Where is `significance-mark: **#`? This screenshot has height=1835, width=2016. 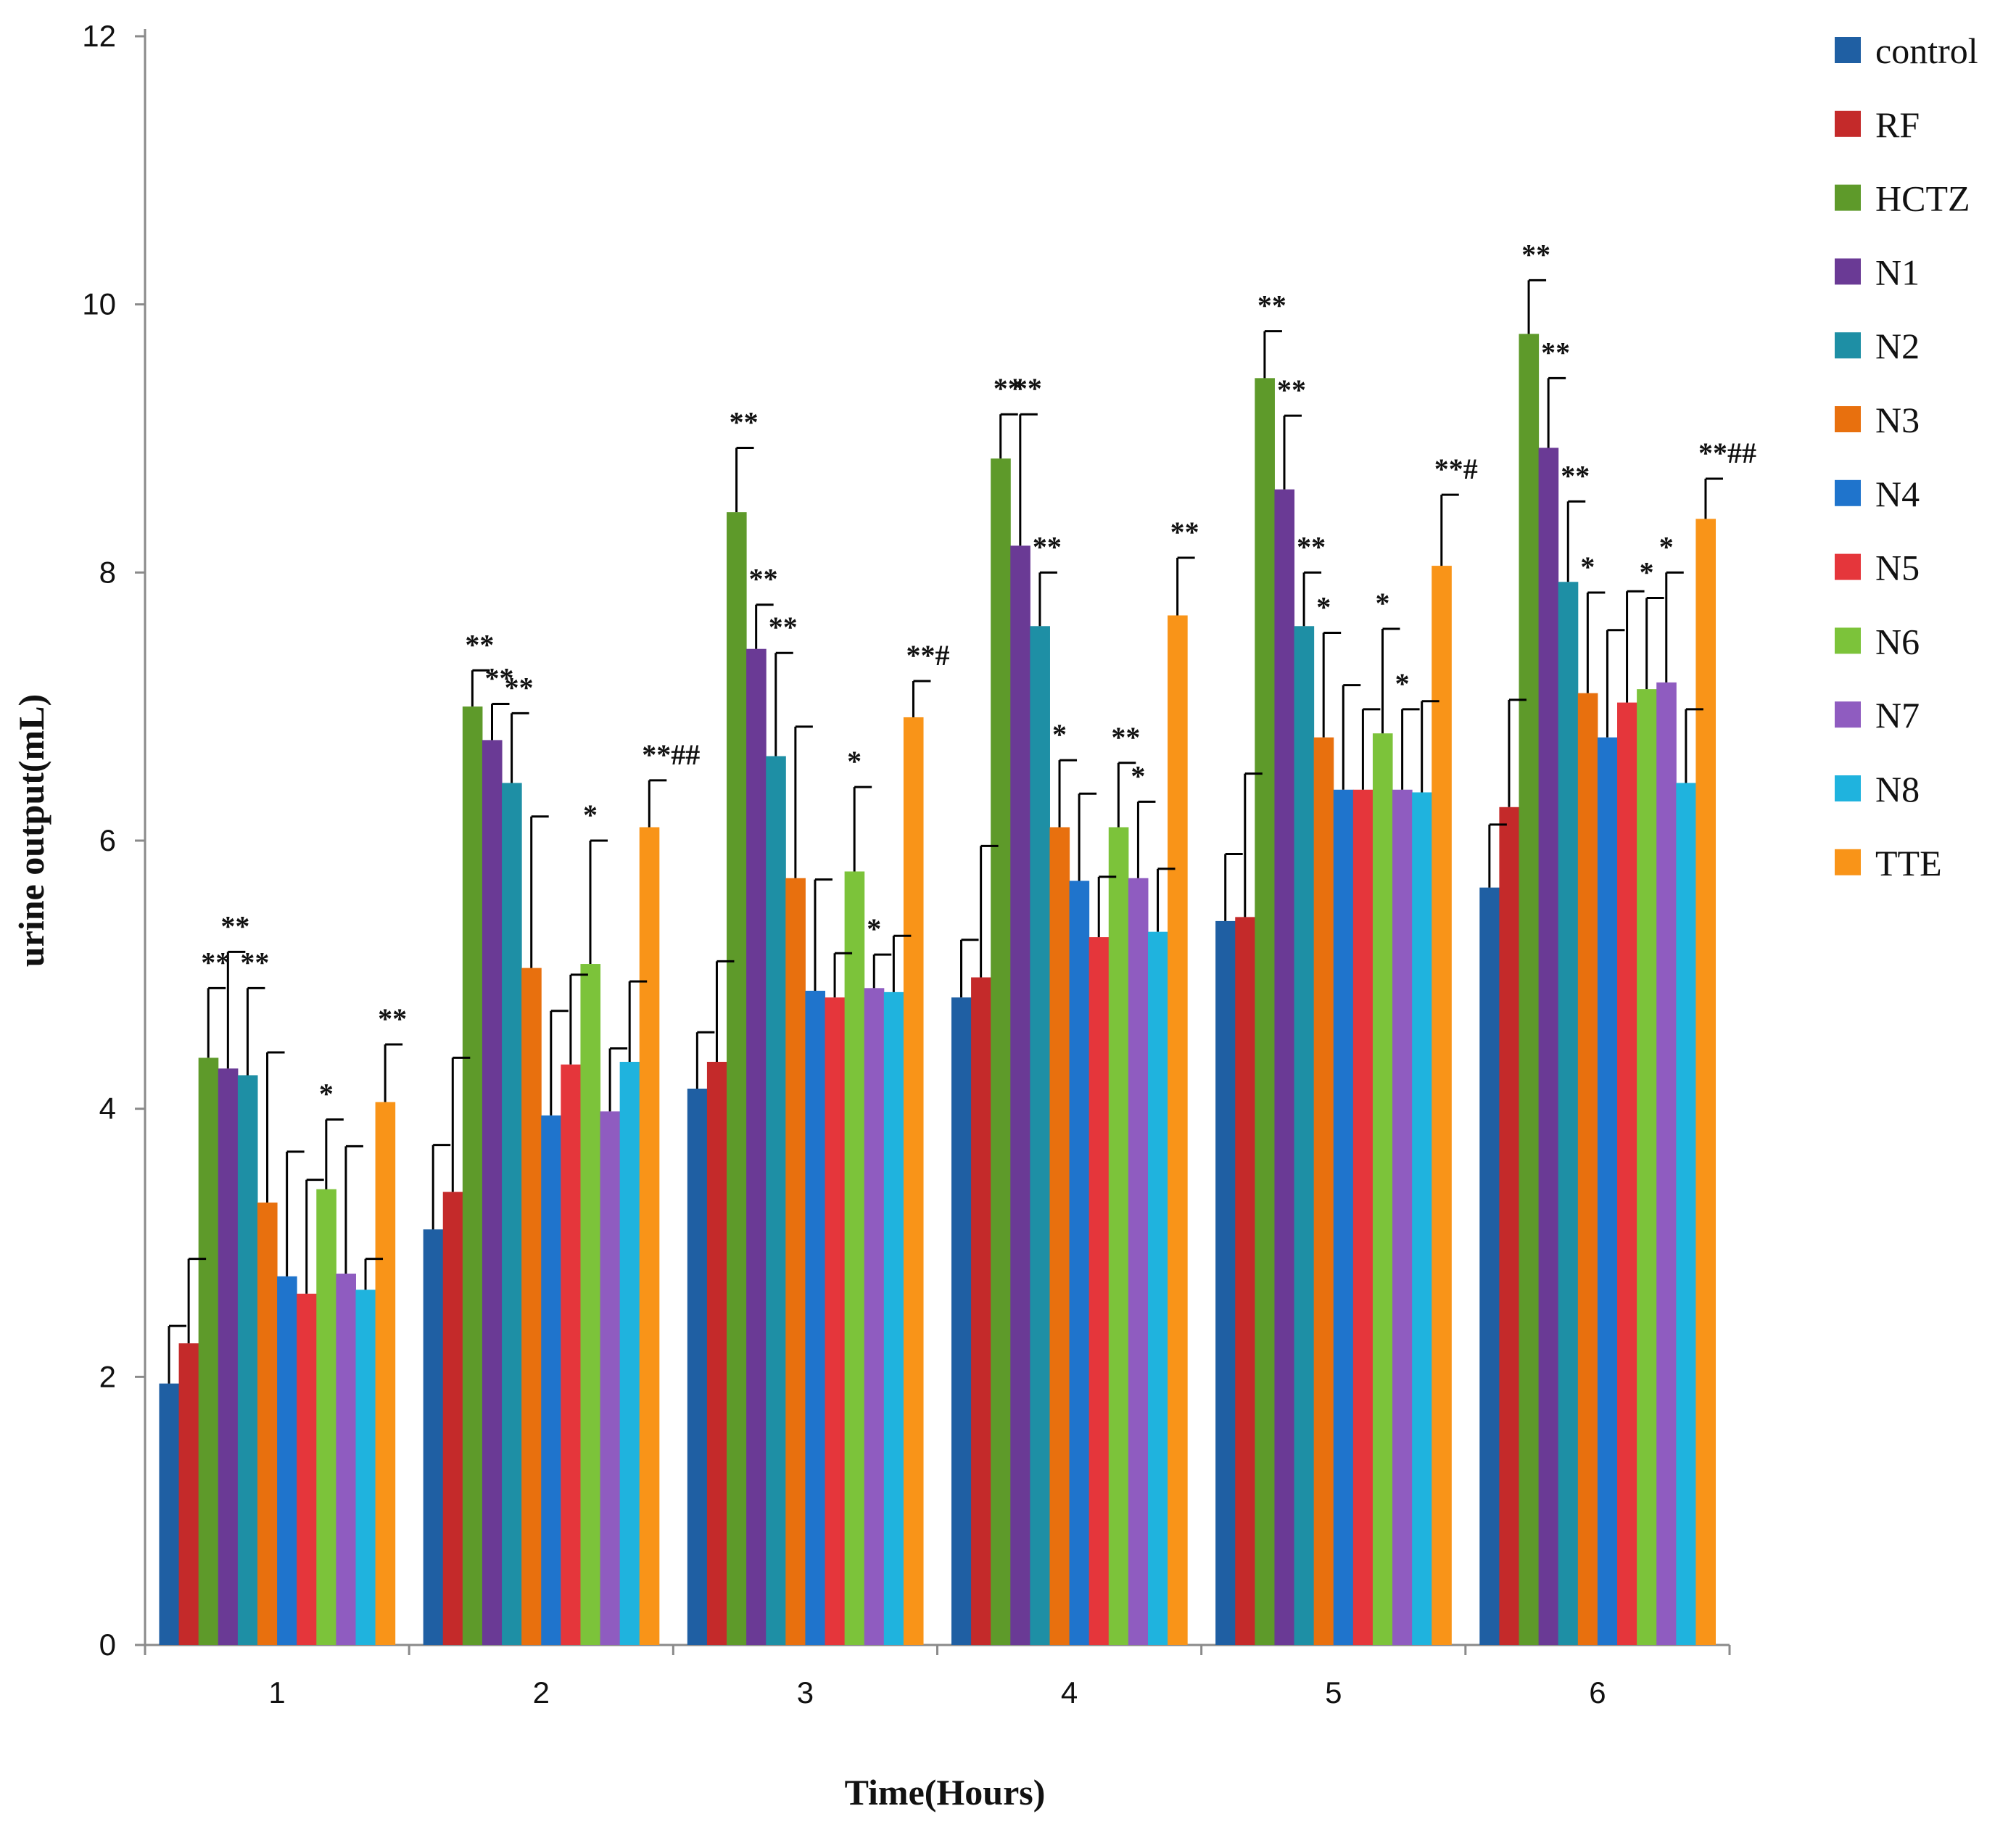
significance-mark: **# is located at coordinates (927, 655).